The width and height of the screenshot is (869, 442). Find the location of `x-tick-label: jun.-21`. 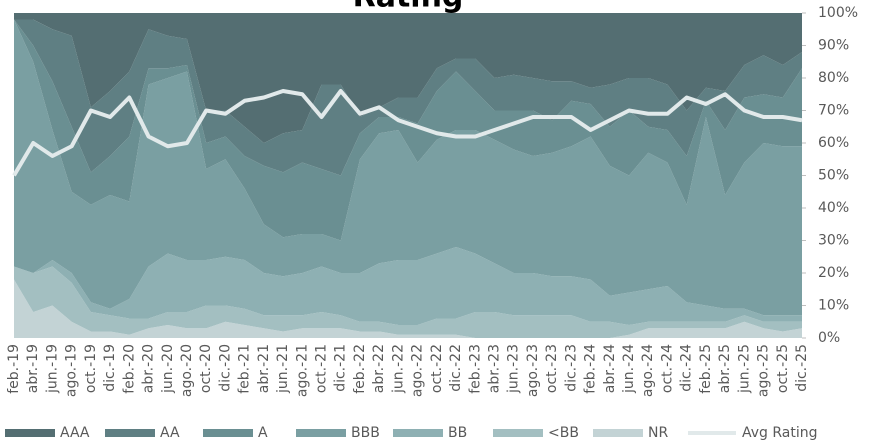

x-tick-label: jun.-21 is located at coordinates (283, 369).